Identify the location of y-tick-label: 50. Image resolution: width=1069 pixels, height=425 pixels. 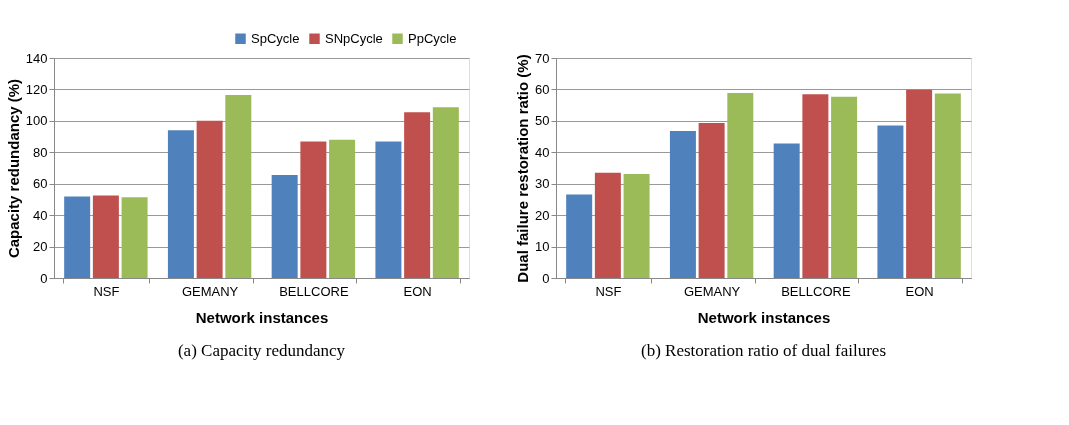
(542, 121).